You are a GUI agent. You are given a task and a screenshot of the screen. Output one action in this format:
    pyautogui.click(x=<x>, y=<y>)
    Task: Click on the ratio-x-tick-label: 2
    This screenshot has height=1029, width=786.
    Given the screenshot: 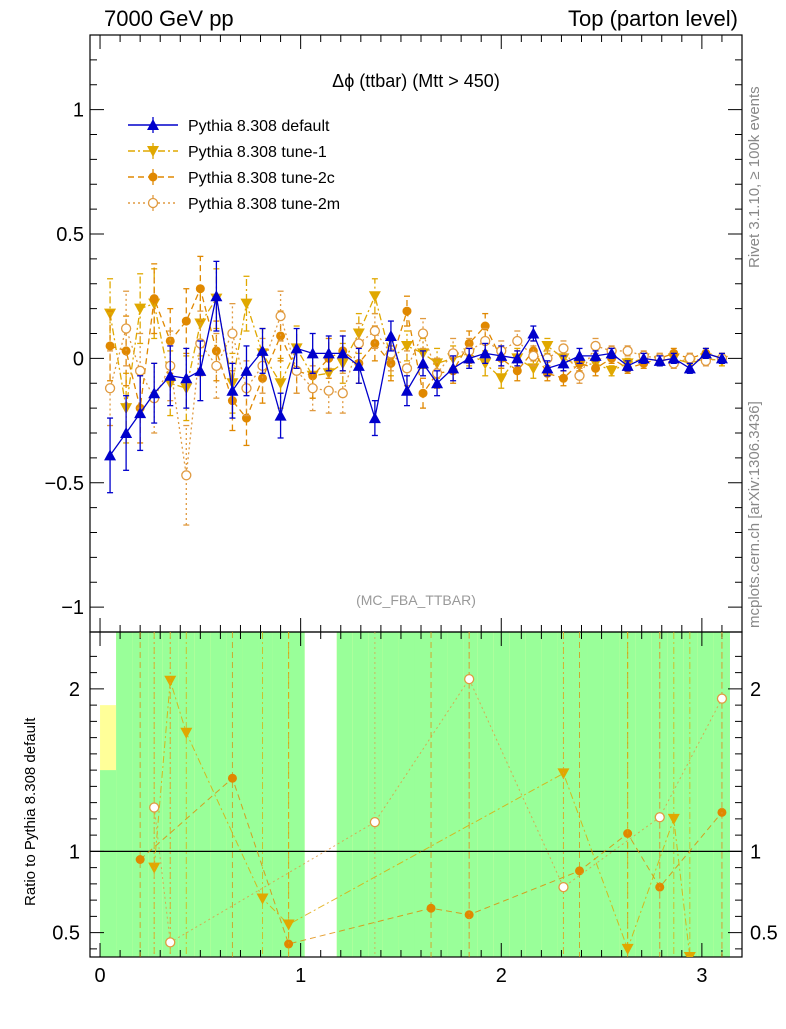 What is the action you would take?
    pyautogui.click(x=501, y=976)
    